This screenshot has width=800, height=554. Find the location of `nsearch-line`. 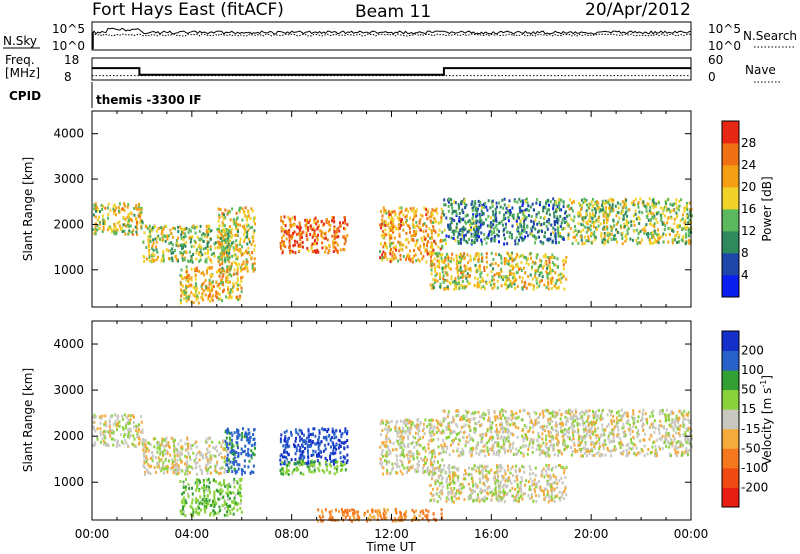

nsearch-line is located at coordinates (391, 35).